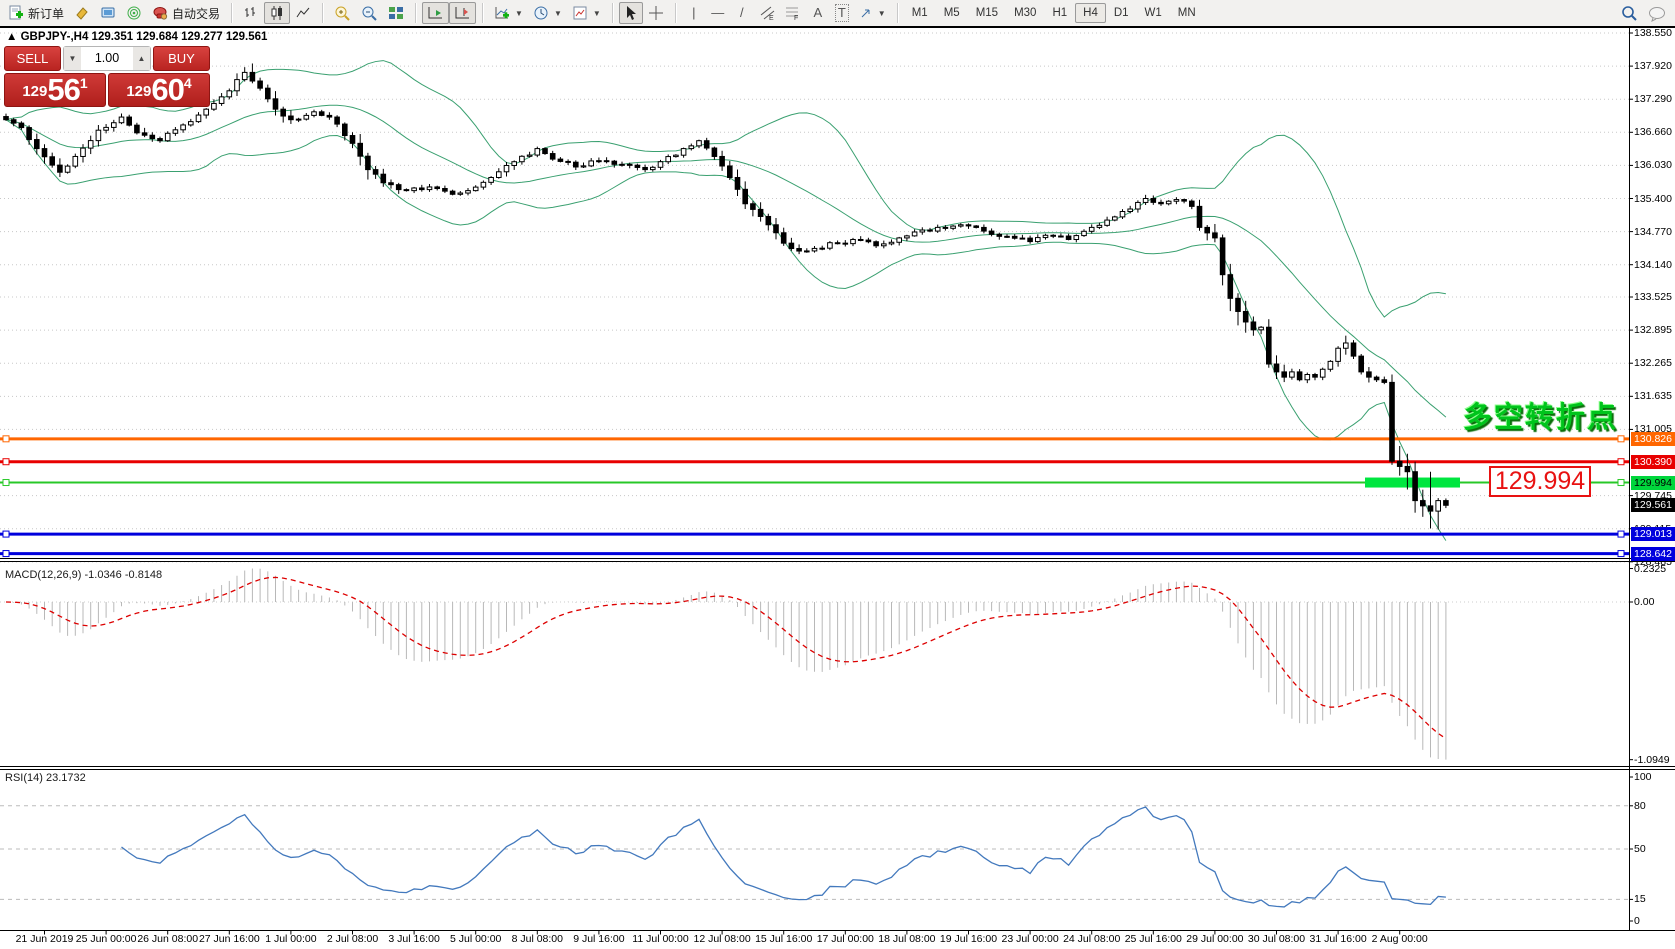  What do you see at coordinates (1657, 14) in the screenshot?
I see `chat-icon` at bounding box center [1657, 14].